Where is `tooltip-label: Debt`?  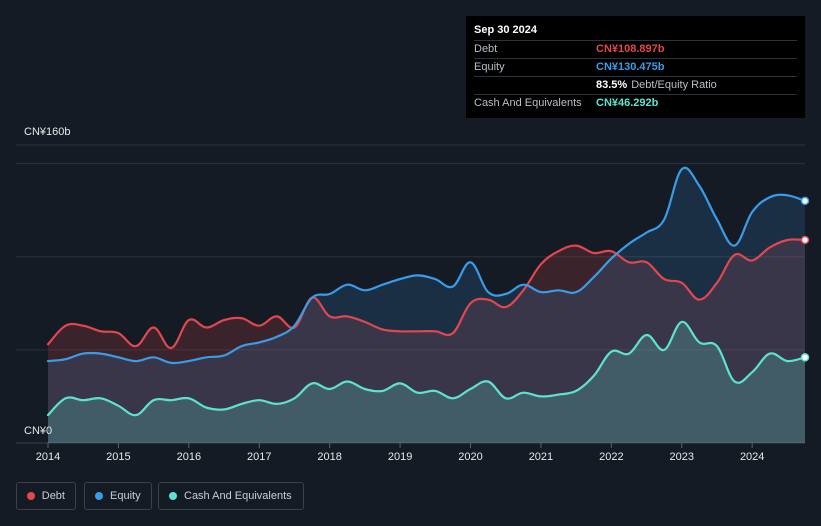
tooltip-label: Debt is located at coordinates (486, 49).